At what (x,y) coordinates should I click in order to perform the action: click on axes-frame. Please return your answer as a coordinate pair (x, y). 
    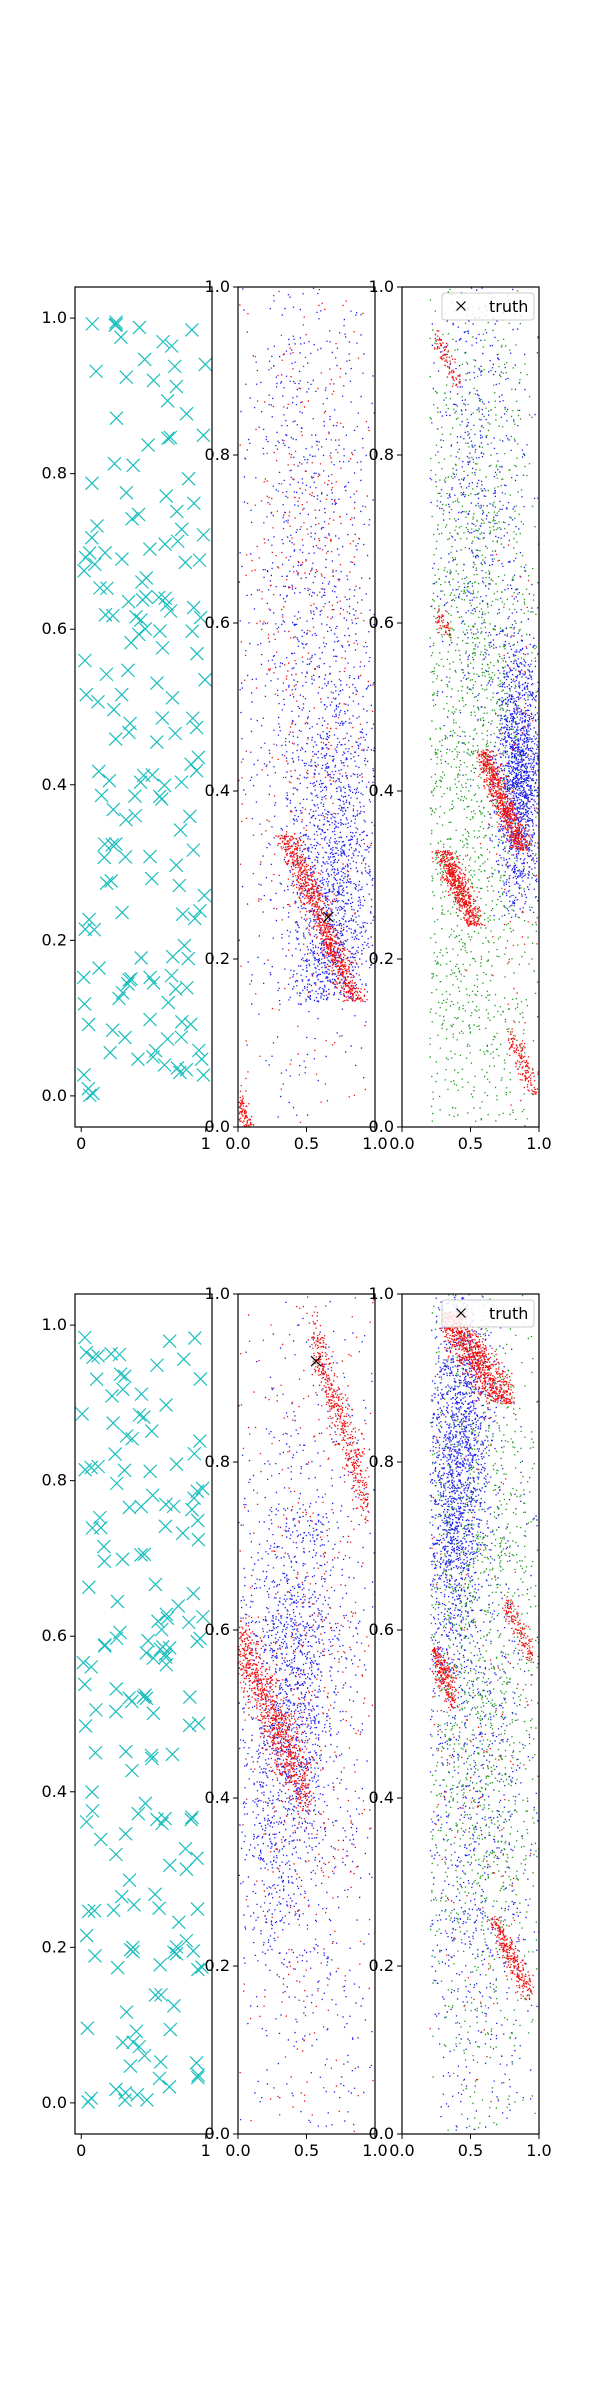
    Looking at the image, I should click on (143, 707).